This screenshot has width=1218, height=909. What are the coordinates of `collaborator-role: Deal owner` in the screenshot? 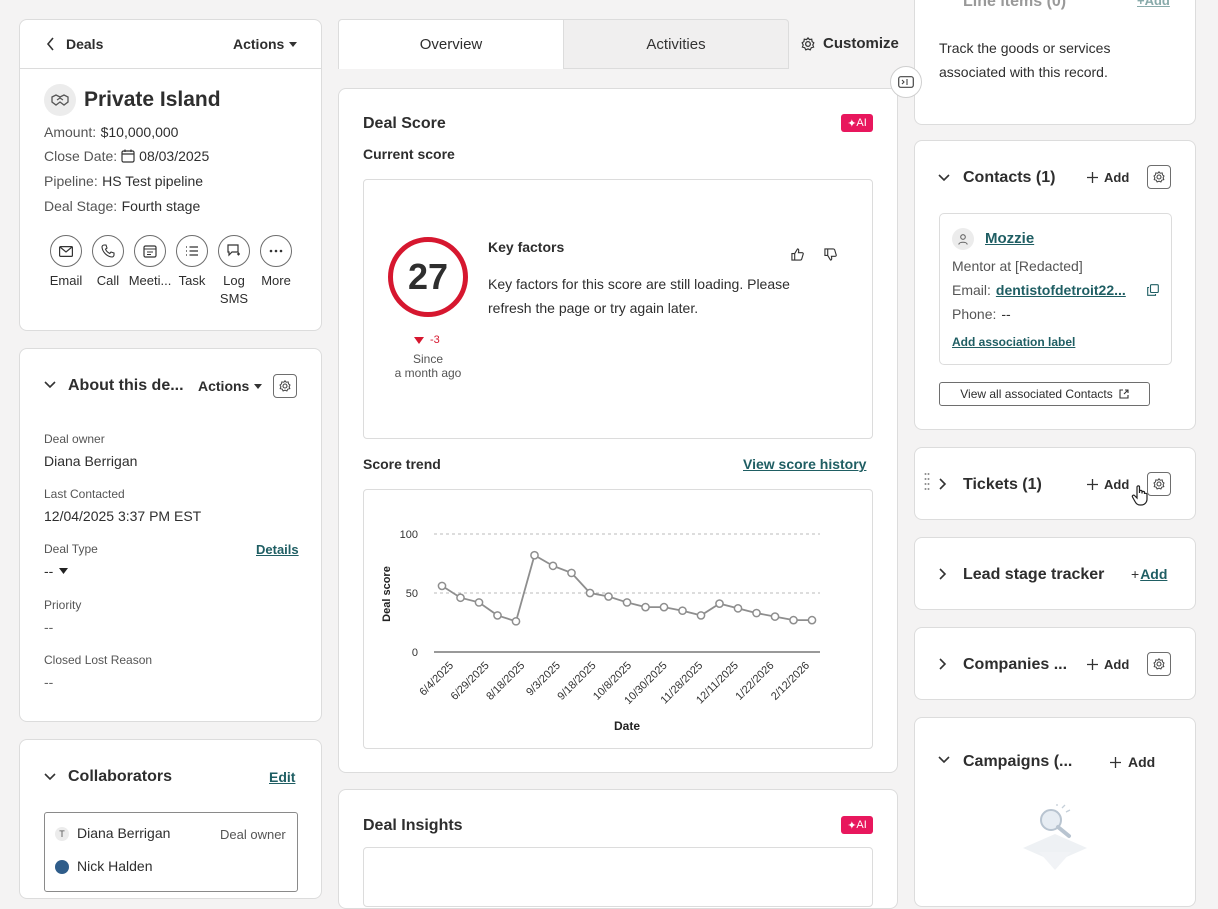 It's located at (253, 834).